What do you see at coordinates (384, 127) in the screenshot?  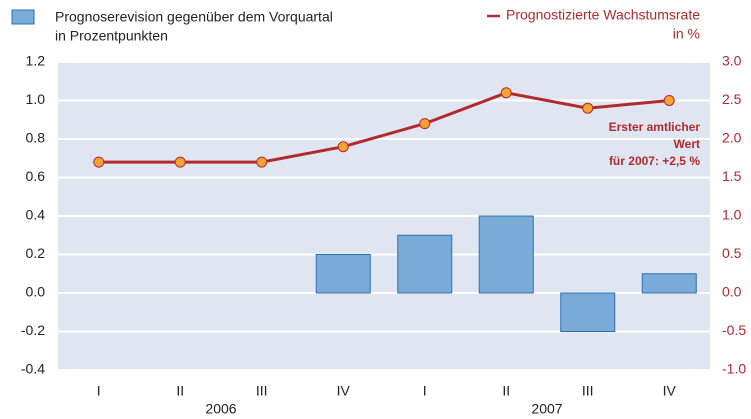 I see `line` at bounding box center [384, 127].